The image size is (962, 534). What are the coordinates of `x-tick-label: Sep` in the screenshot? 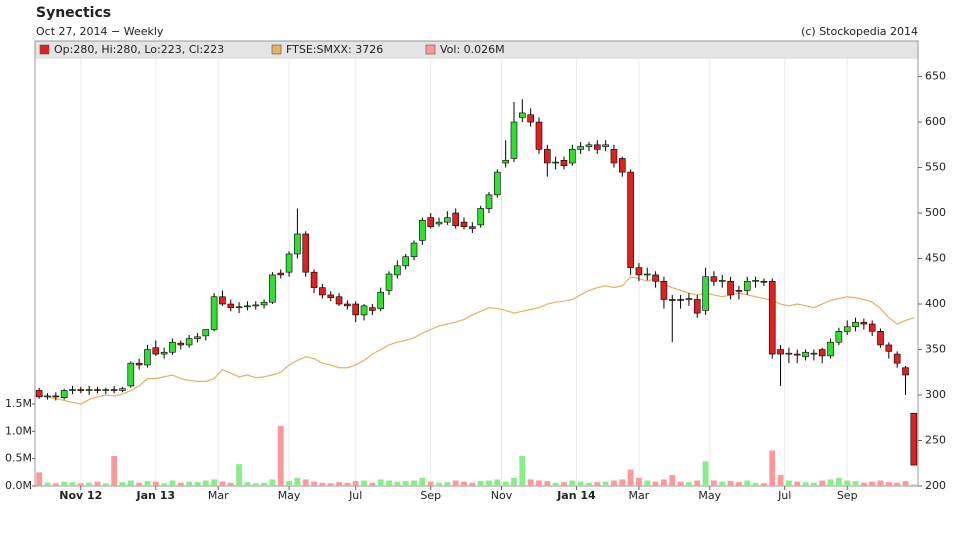 It's located at (430, 495).